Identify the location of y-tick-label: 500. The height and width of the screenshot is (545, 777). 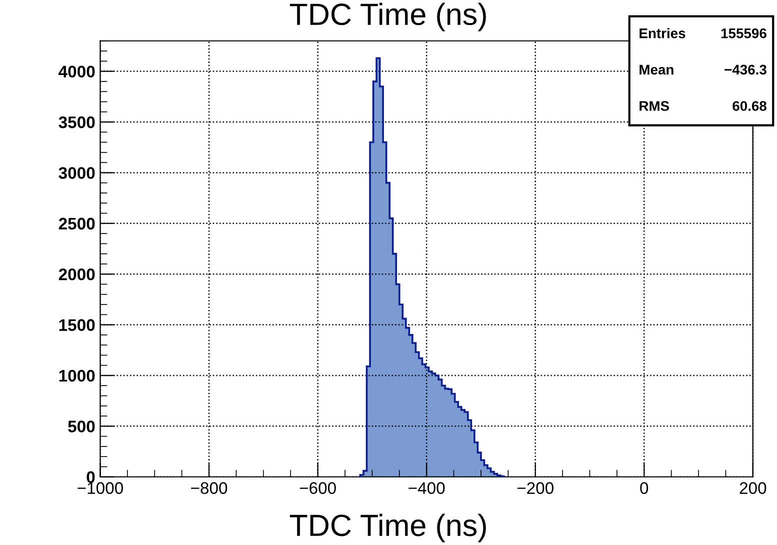
(81, 426).